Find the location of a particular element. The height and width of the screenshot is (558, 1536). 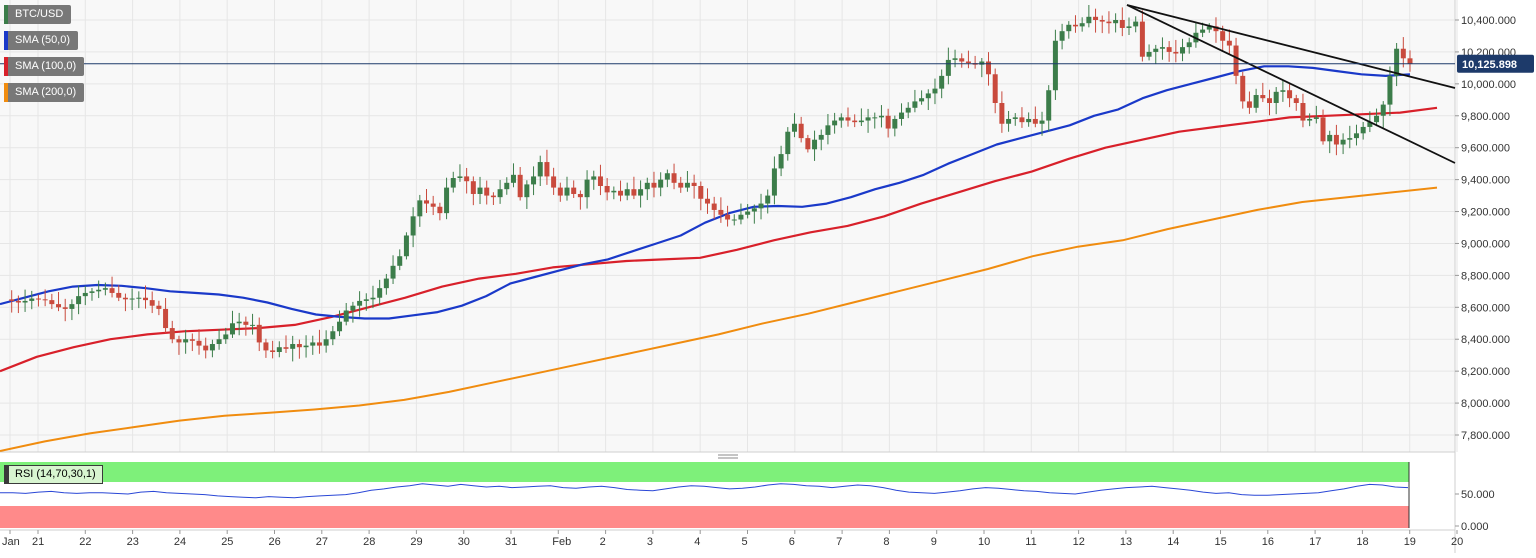

x-tick-label: 15 is located at coordinates (1221, 542).